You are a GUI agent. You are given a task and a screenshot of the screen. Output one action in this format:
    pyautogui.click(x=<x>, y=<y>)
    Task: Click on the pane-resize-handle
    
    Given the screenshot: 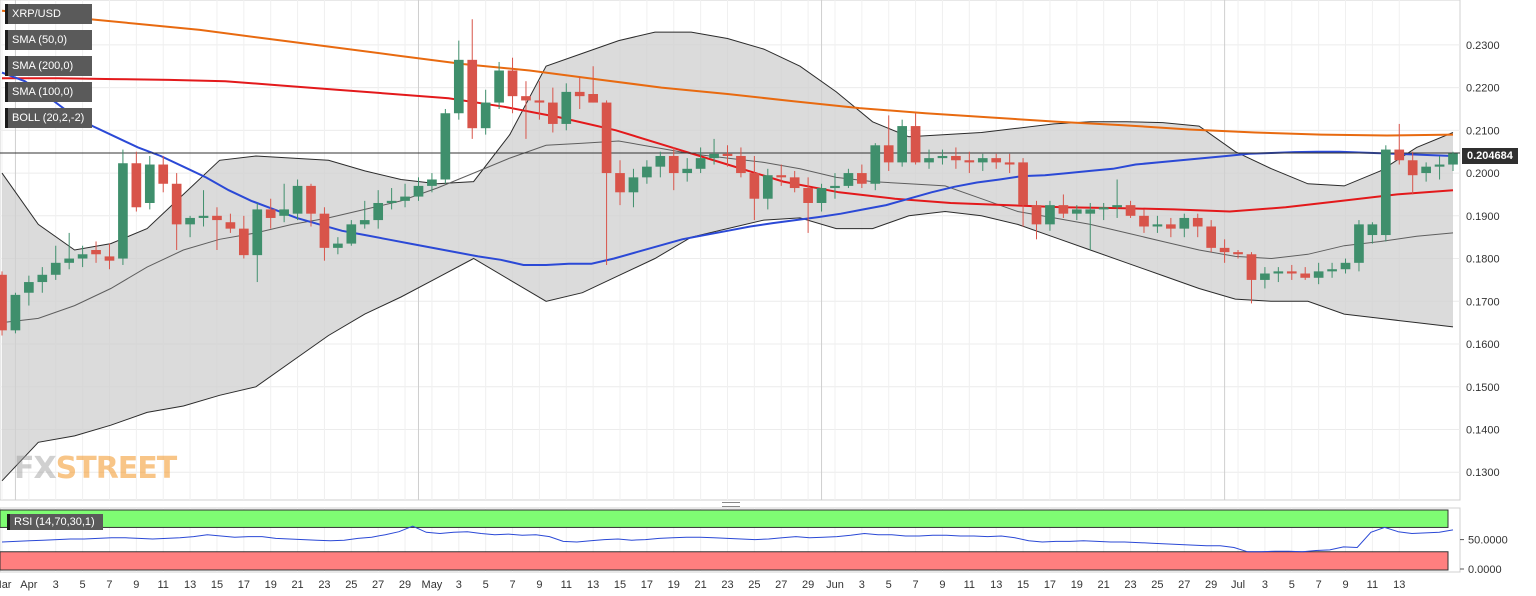 What is the action you would take?
    pyautogui.click(x=731, y=504)
    